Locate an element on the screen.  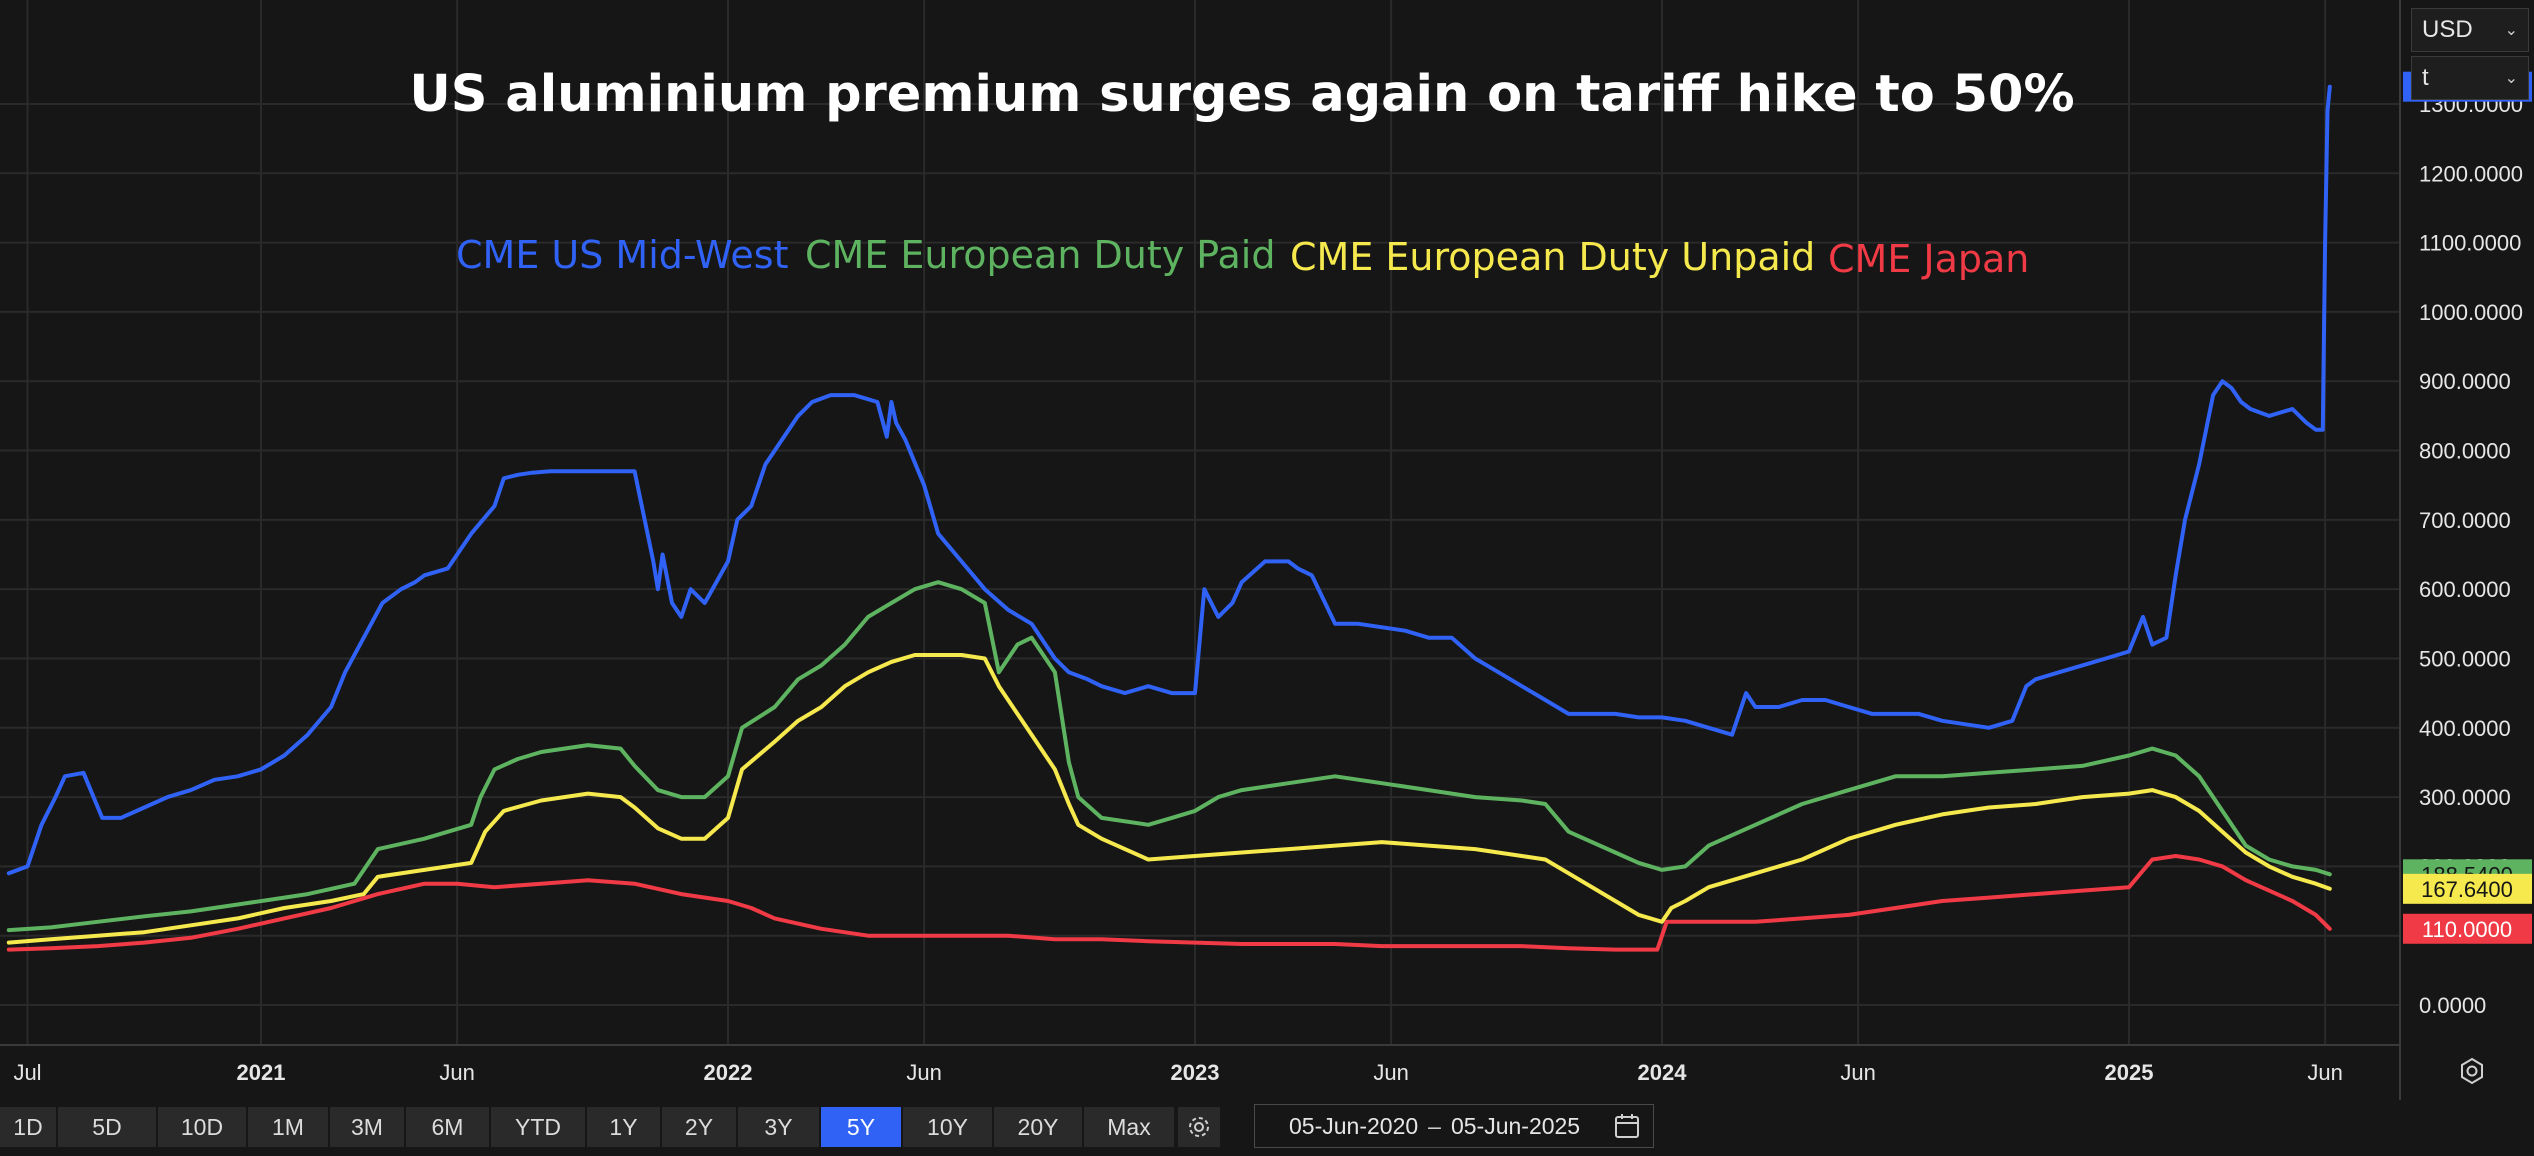
range-button-ytd: YTD is located at coordinates (538, 1127).